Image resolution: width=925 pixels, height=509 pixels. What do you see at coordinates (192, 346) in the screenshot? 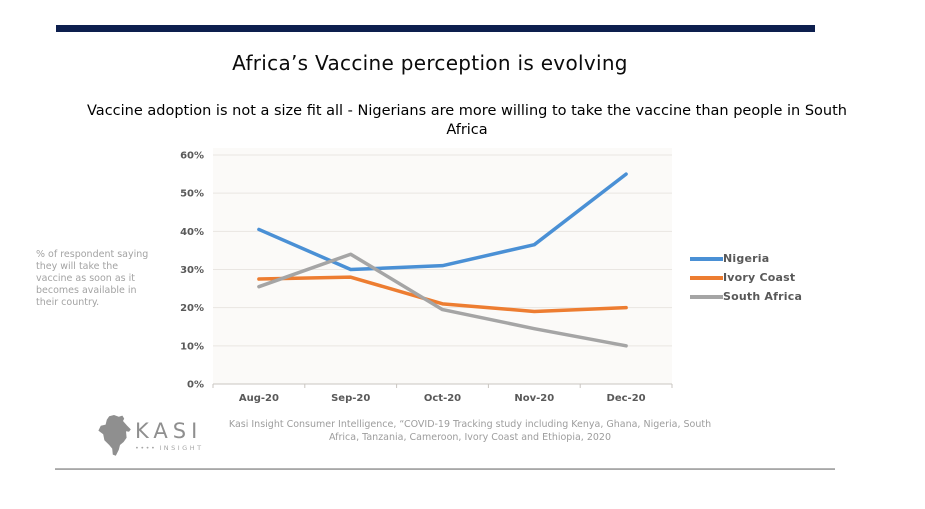
I see `y-tick-label: 10%` at bounding box center [192, 346].